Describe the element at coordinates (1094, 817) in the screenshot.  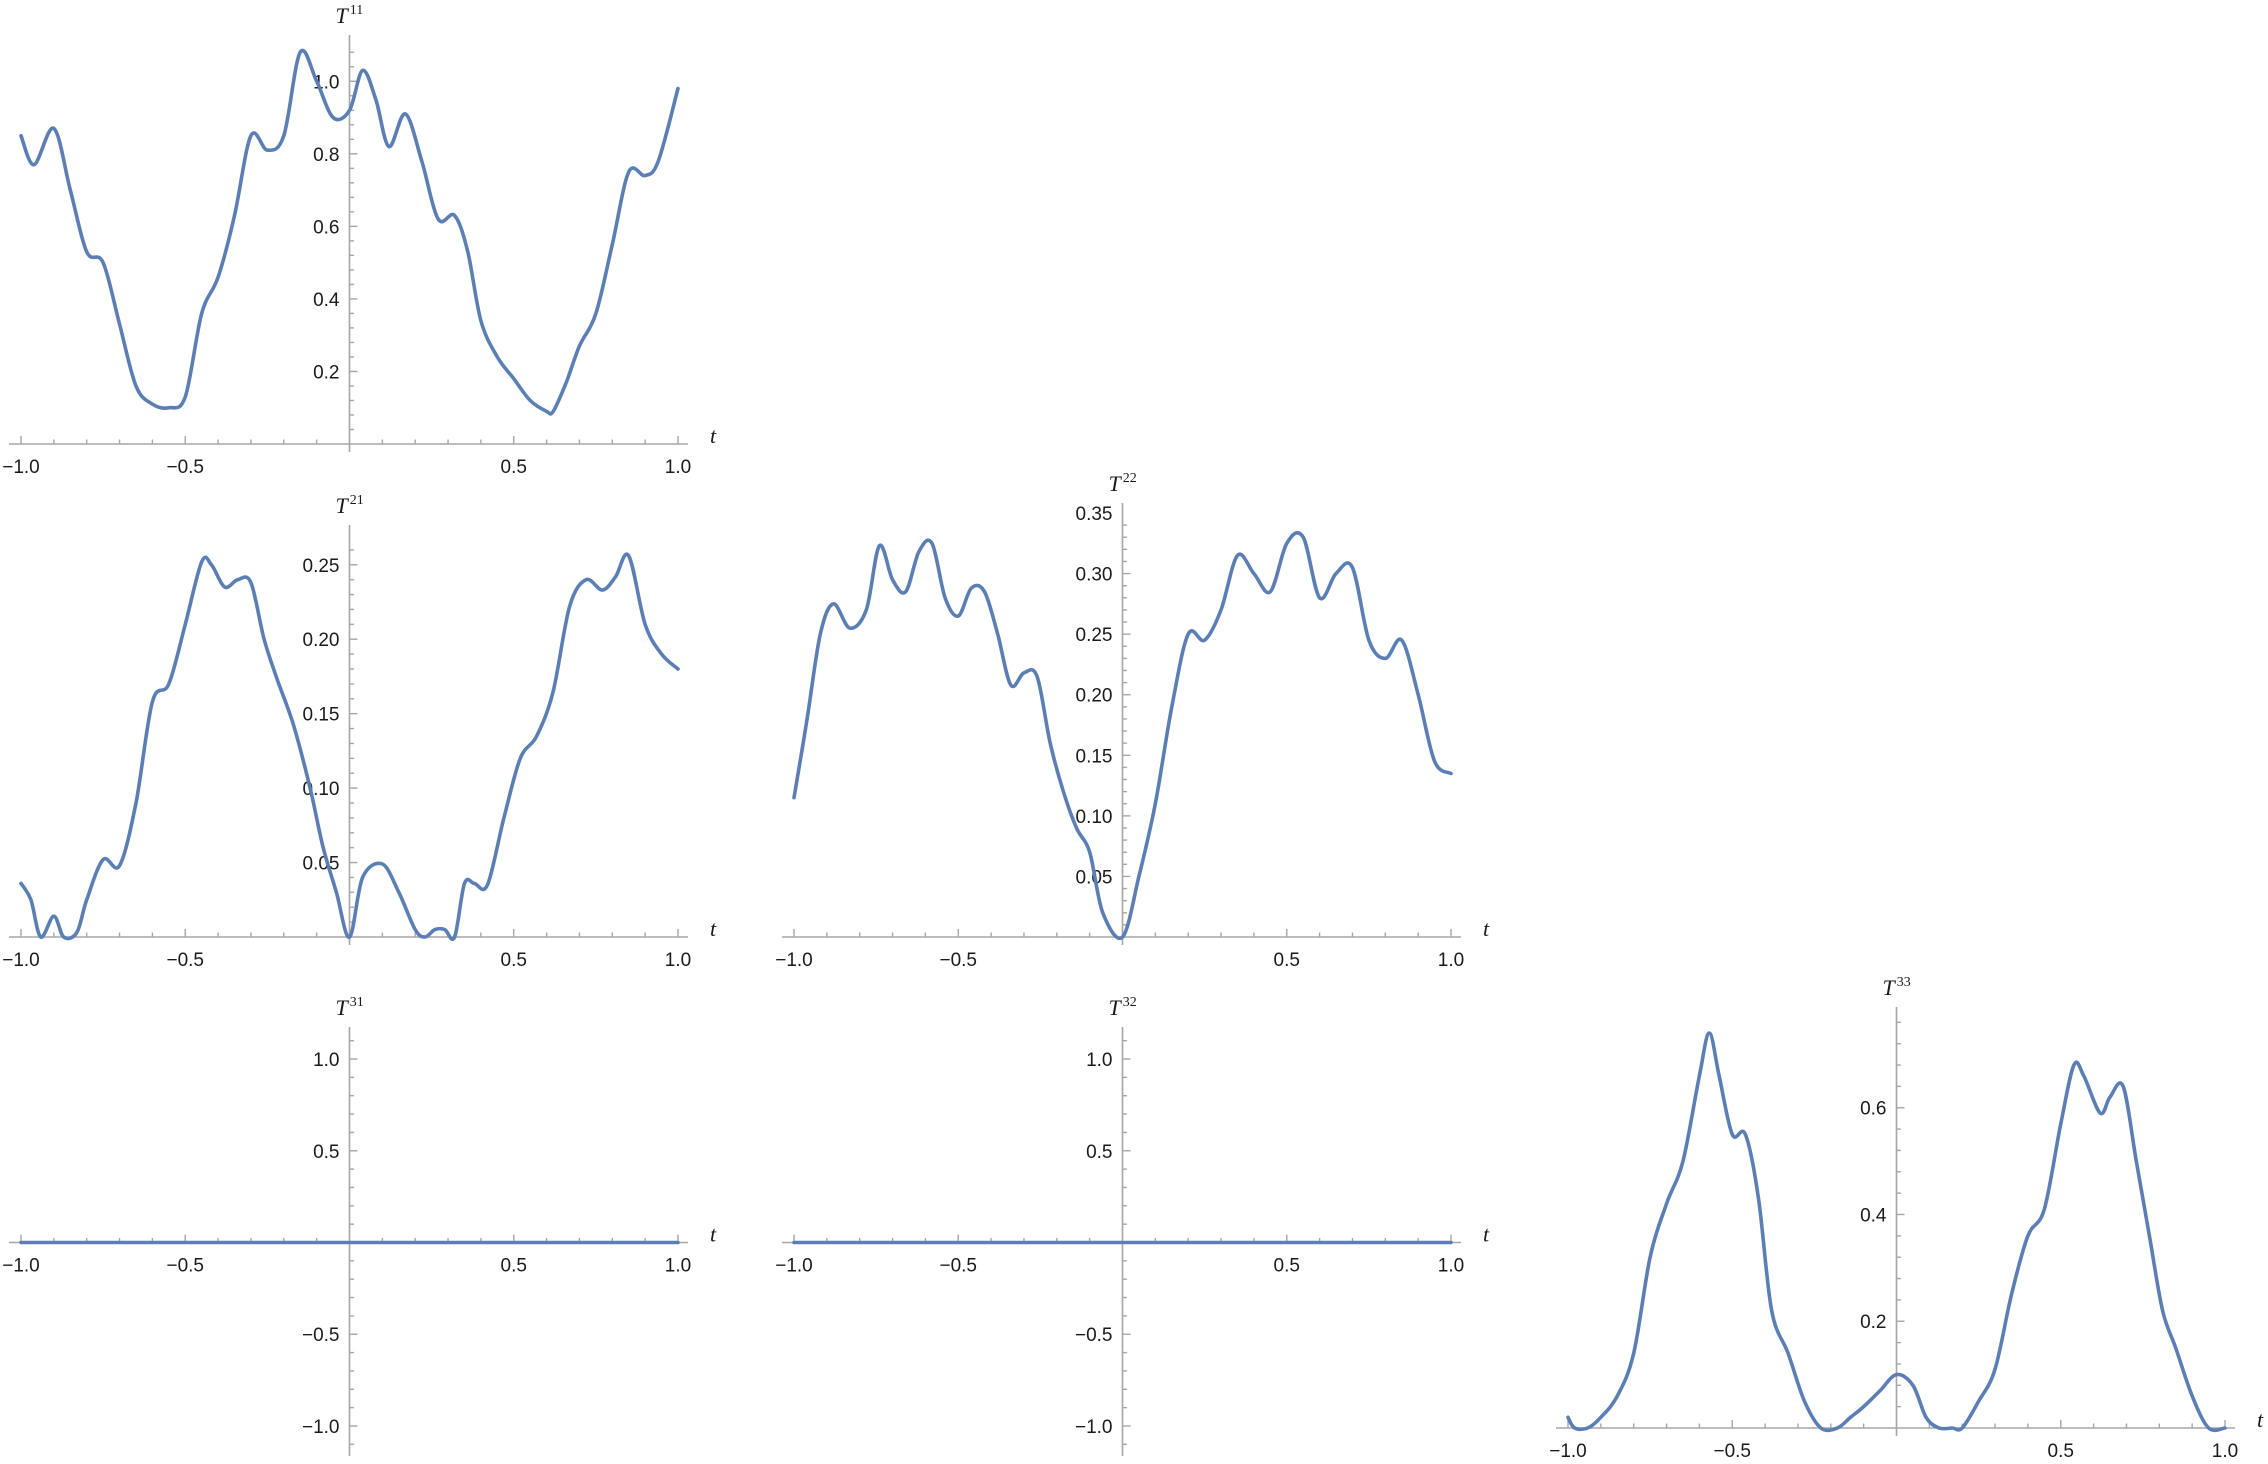
I see `y-tick-label: 0.10` at that location.